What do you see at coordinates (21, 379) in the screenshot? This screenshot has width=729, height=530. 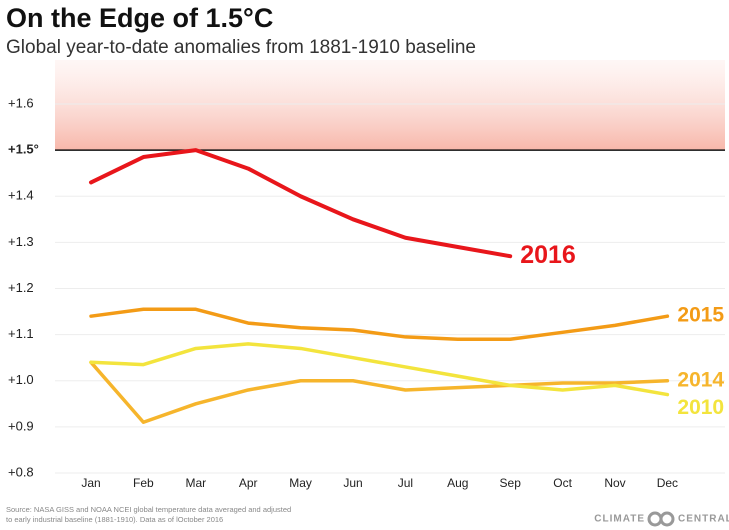 I see `y-tick-label: +1.0` at bounding box center [21, 379].